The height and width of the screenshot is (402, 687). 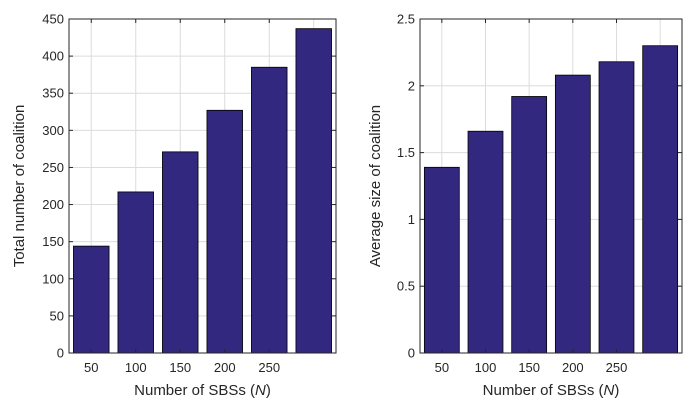 What do you see at coordinates (53, 19) in the screenshot?
I see `y-tick-label: 450` at bounding box center [53, 19].